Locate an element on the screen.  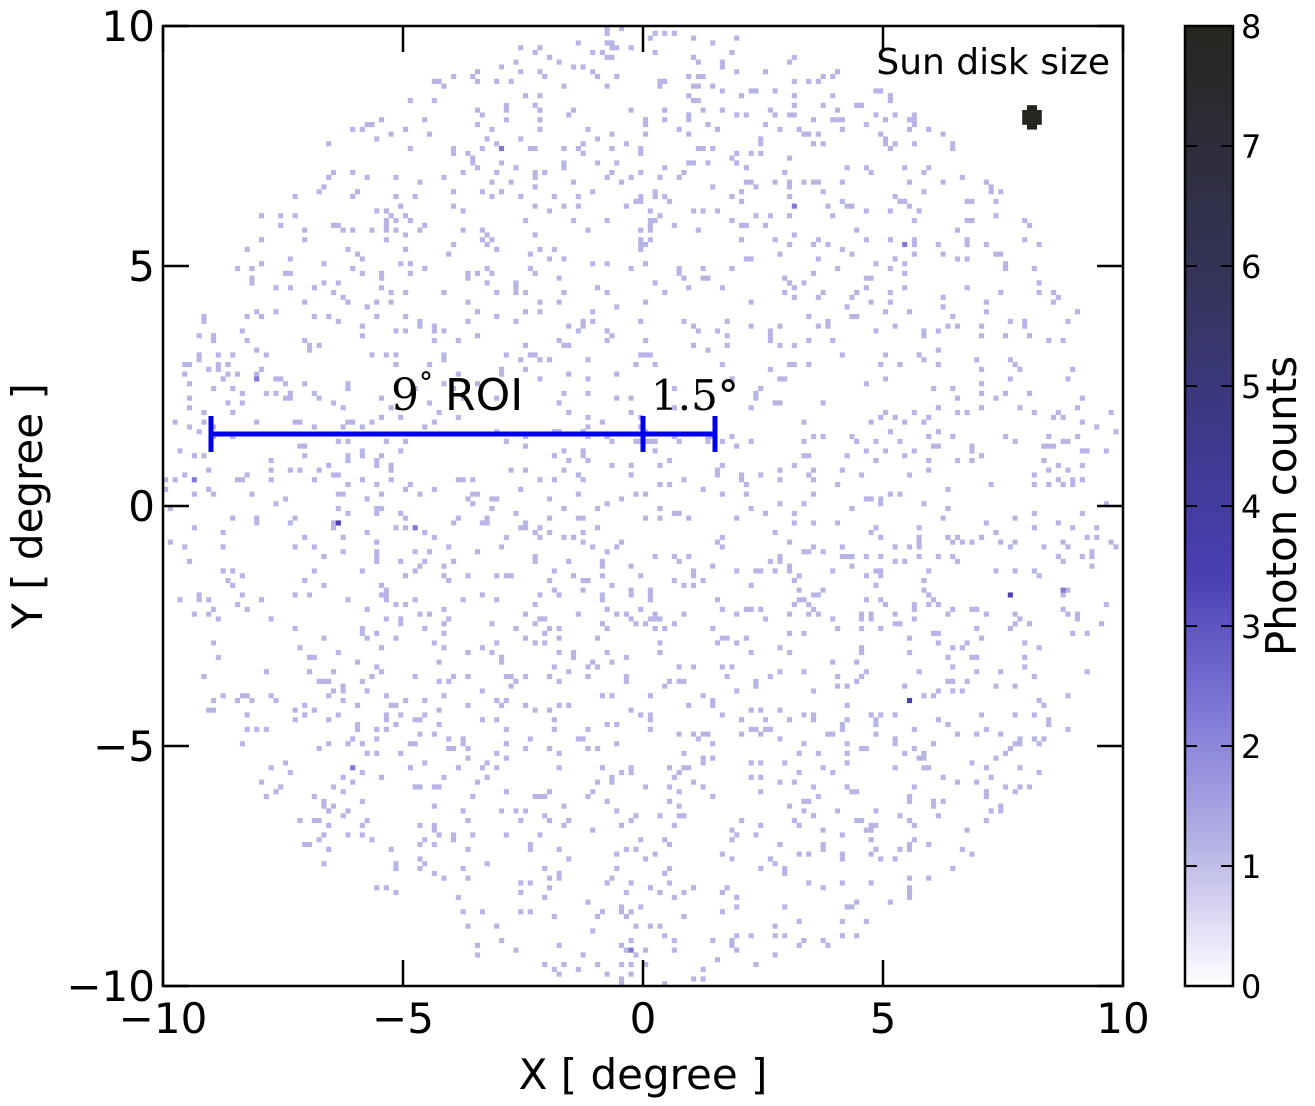
colorbar-tick-label: 2 is located at coordinates (1251, 747).